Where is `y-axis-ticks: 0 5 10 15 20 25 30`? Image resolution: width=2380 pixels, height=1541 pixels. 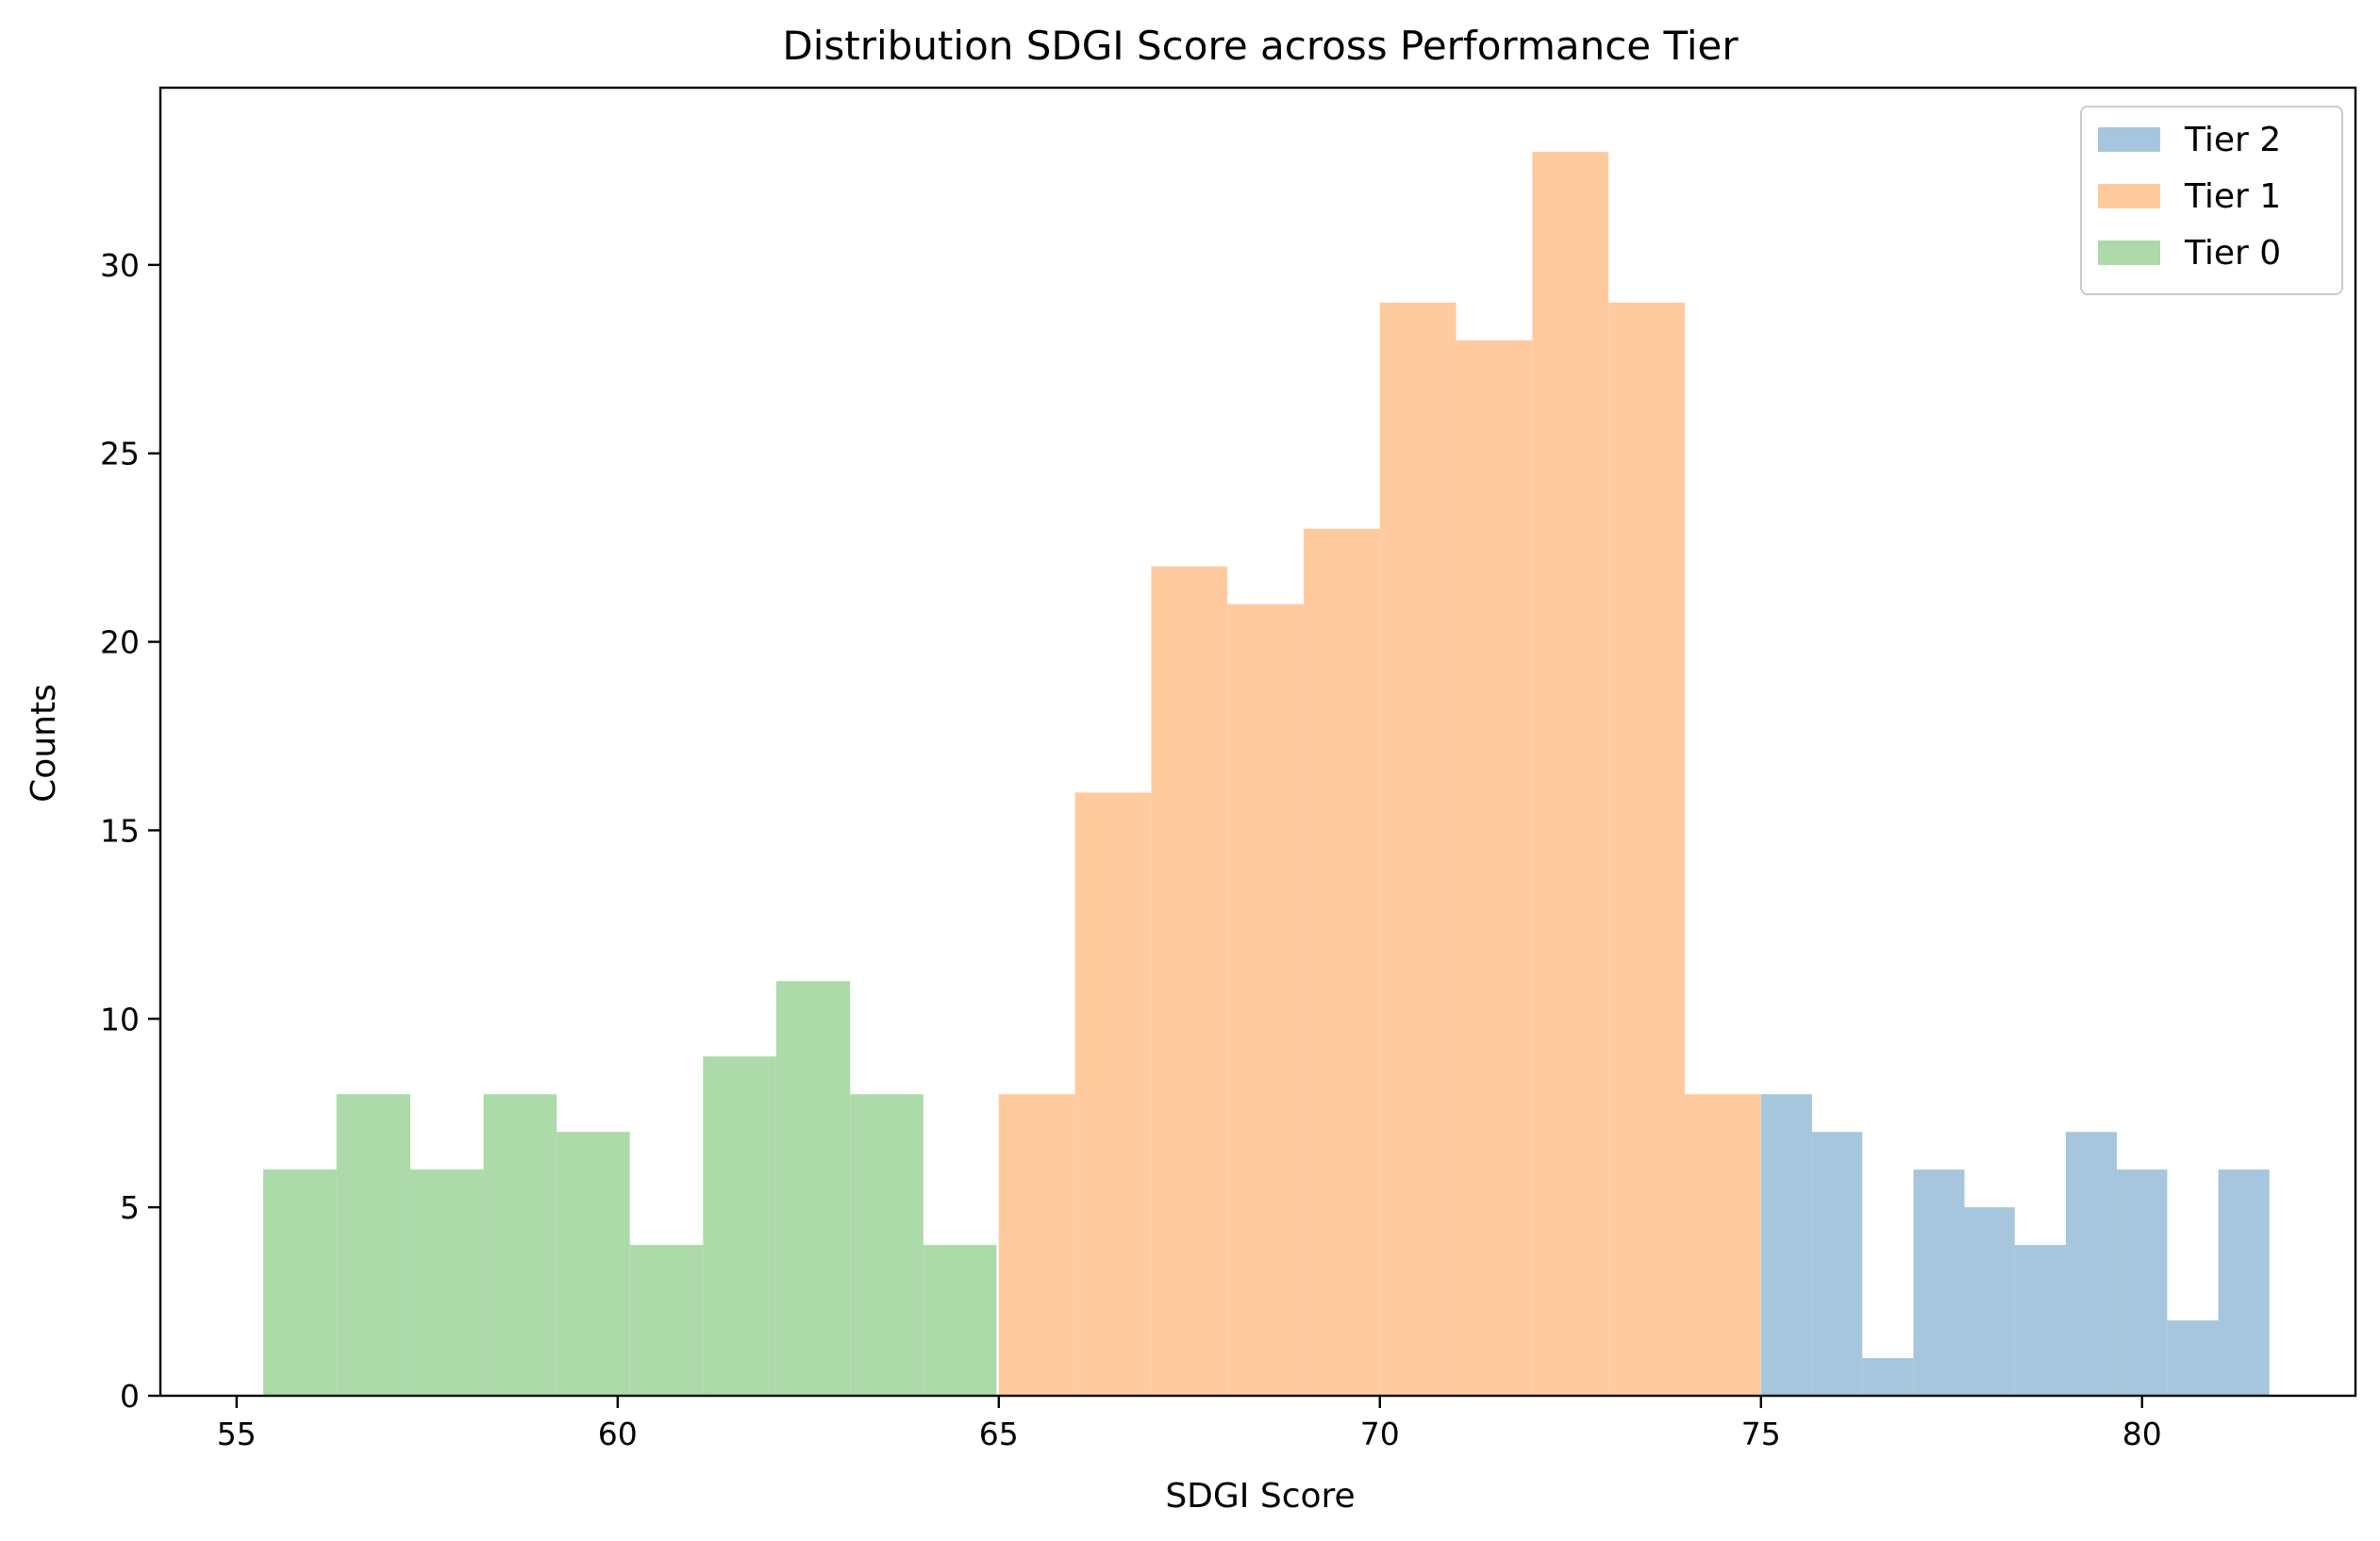
y-axis-ticks: 0 5 10 15 20 25 30 is located at coordinates (130, 831).